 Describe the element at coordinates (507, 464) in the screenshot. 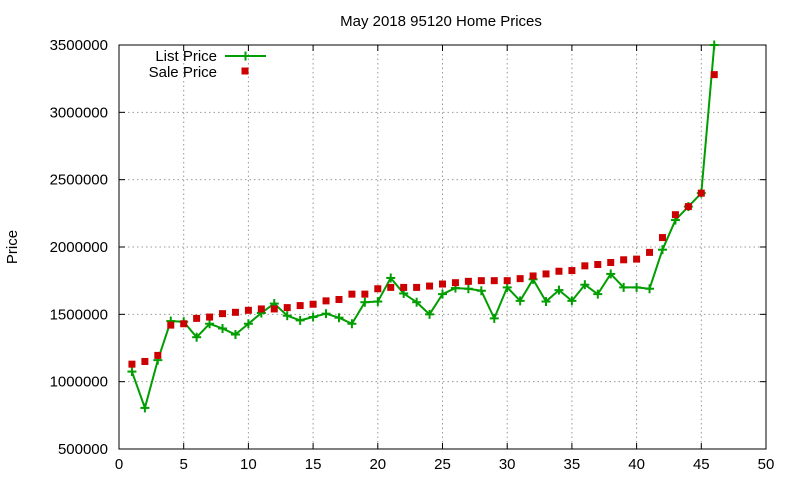

I see `x-tick-label: 30` at that location.